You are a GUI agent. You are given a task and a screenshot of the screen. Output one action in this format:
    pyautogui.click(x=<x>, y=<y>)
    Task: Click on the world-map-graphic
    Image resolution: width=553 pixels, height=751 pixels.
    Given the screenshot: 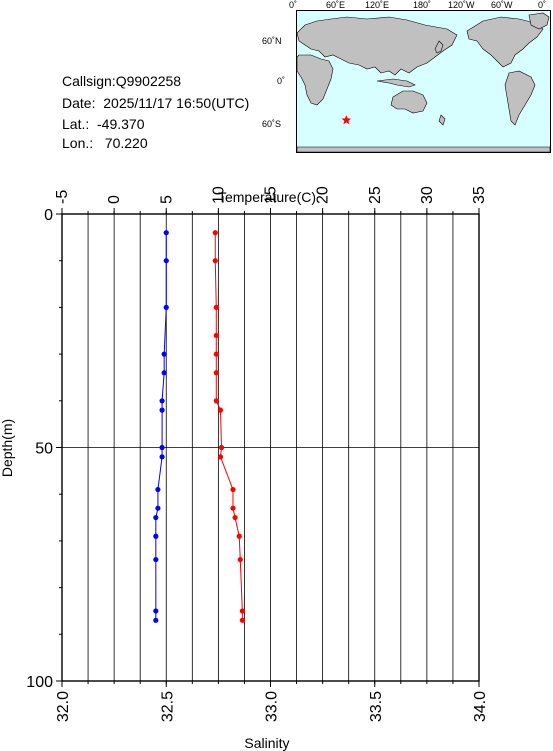 What is the action you would take?
    pyautogui.click(x=423, y=82)
    